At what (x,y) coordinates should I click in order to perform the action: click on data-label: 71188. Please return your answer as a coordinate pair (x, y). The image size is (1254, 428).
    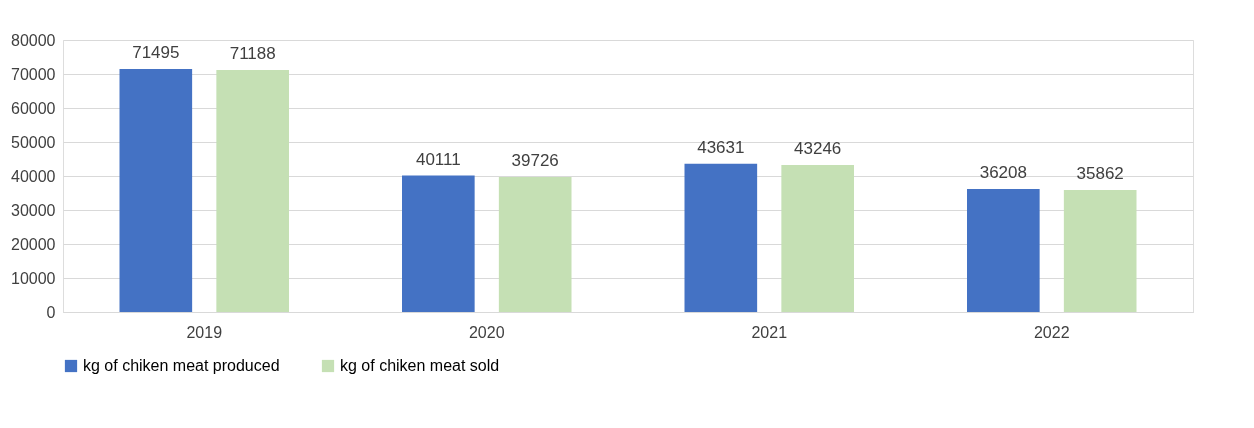
    Looking at the image, I should click on (252, 53).